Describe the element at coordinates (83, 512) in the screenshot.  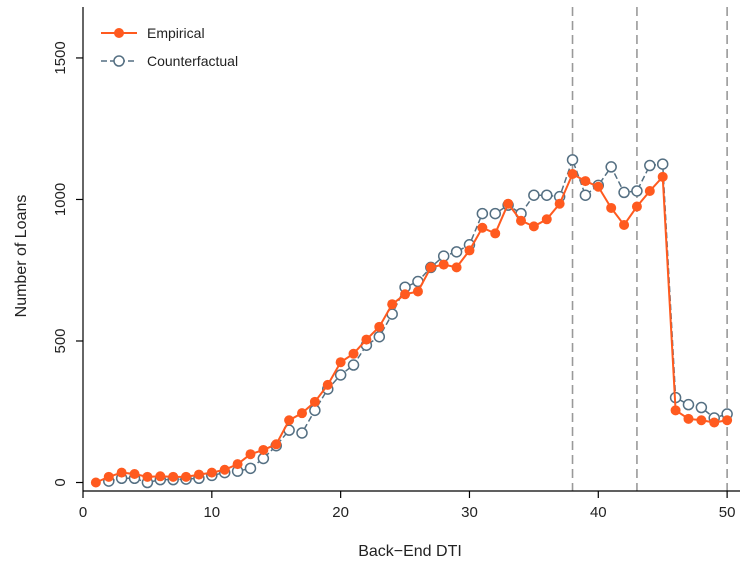
I see `x-tick-label: 0` at that location.